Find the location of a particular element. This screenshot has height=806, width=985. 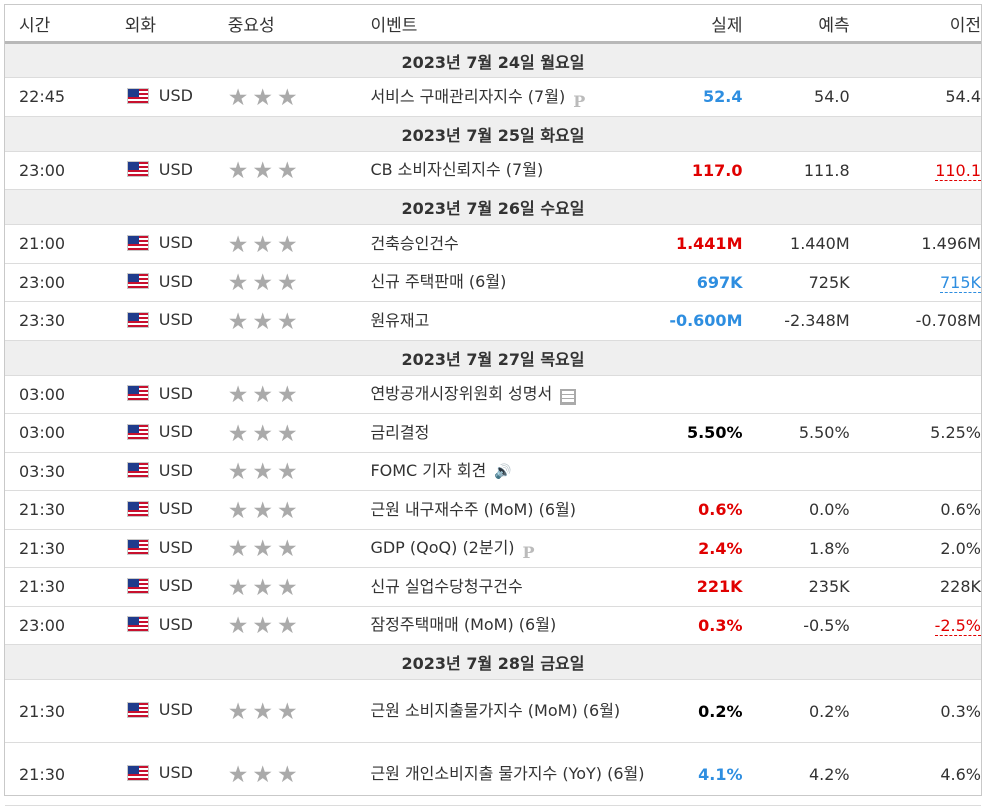

event-cell: FOMC 기자 회견 🔊 is located at coordinates (507, 471).